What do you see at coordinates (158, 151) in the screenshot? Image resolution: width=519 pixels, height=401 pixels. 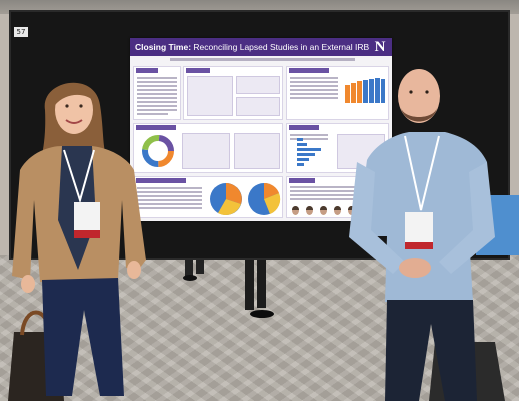 I see `poster-donut-chart` at bounding box center [158, 151].